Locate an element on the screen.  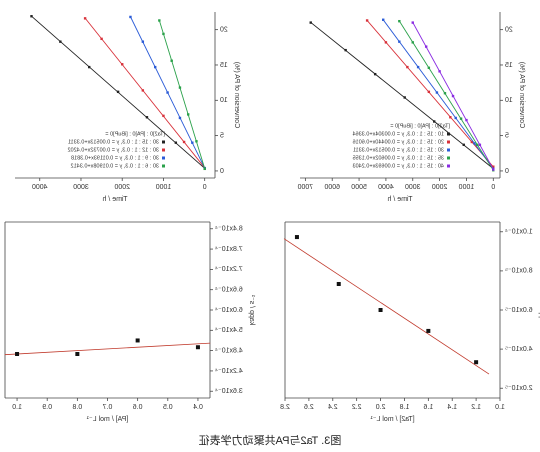
x-tick-label: 5000 is located at coordinates (359, 187).